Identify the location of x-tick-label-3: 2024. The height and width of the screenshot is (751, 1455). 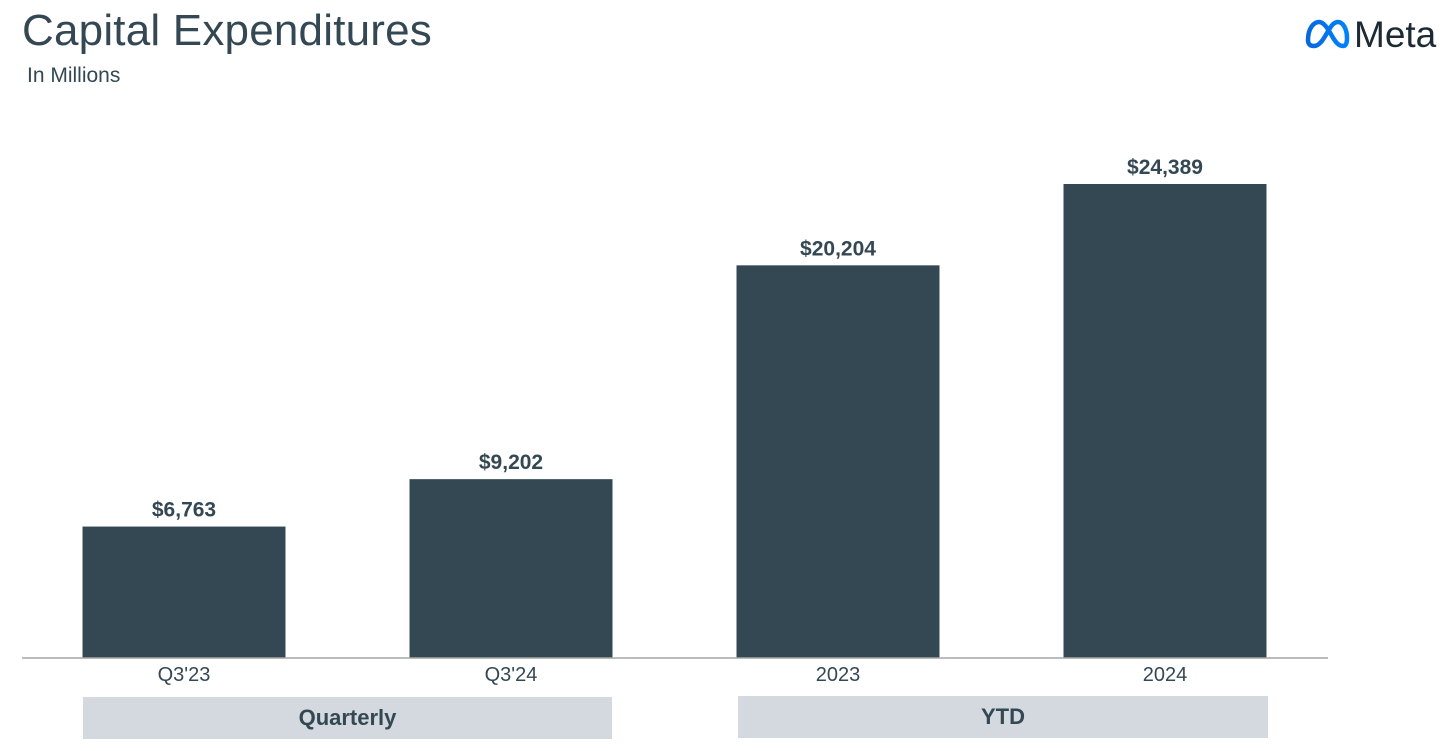
(1165, 675).